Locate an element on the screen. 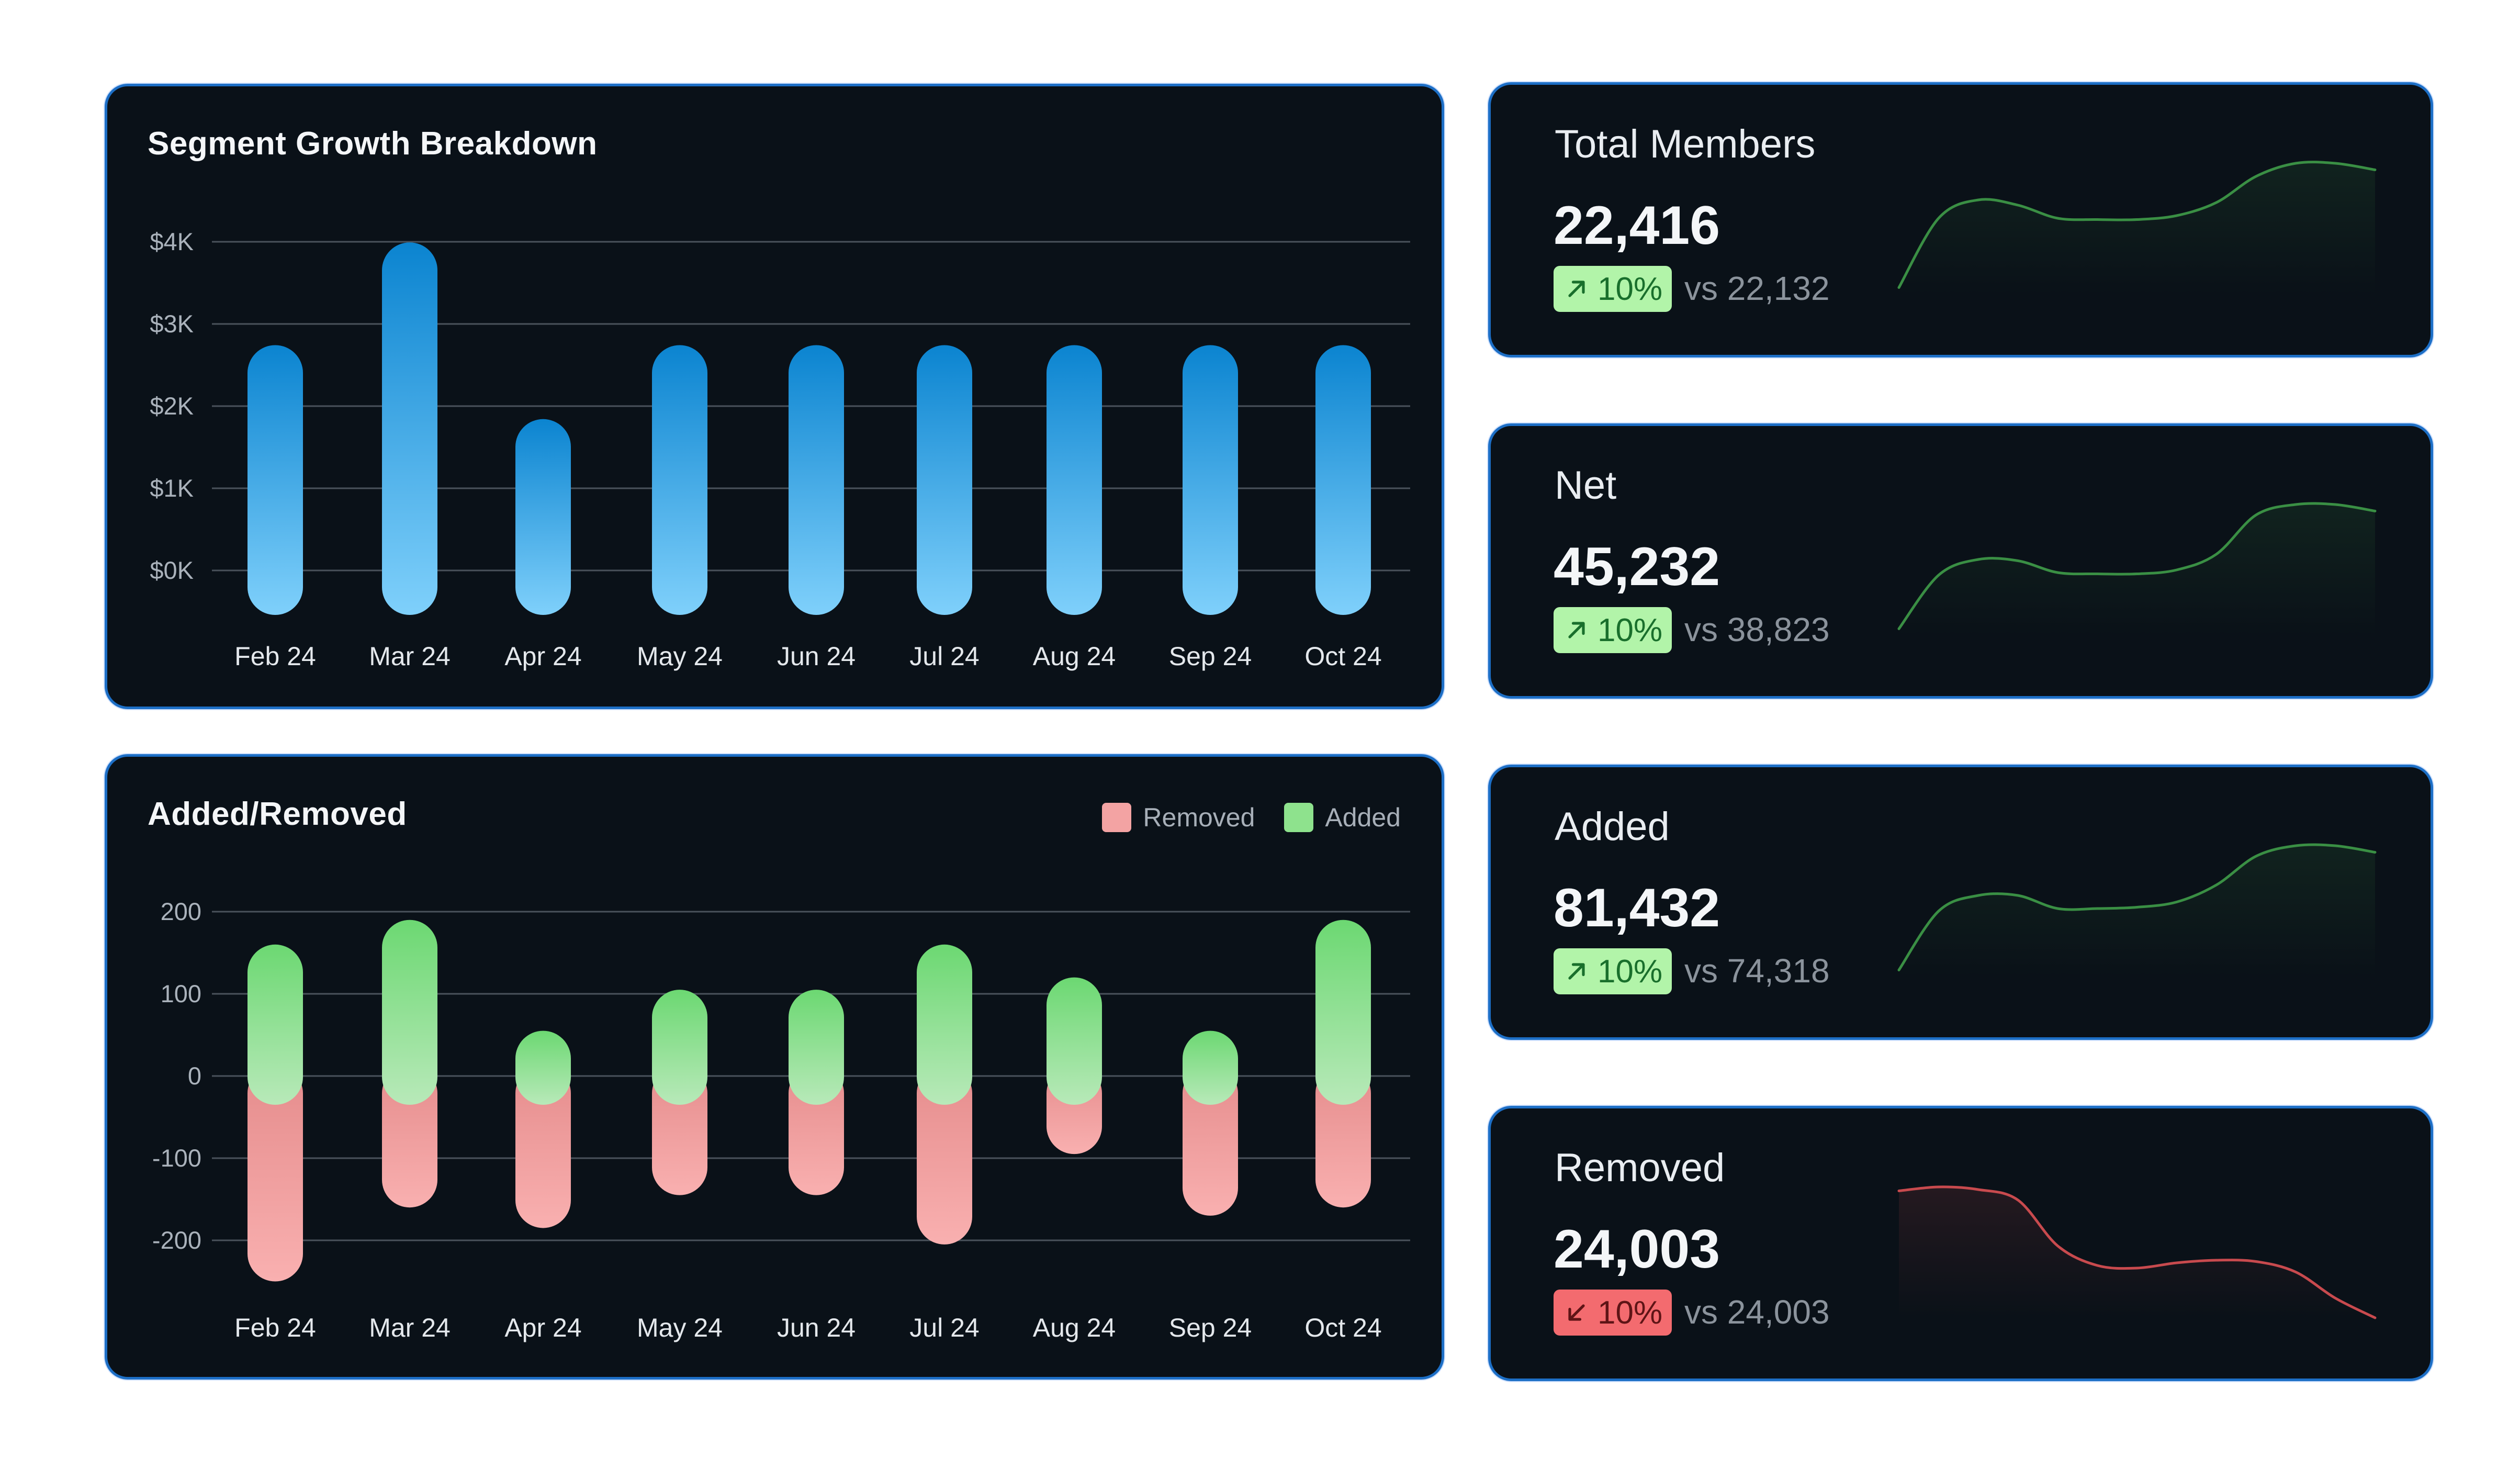  chart-legend: Removed Added is located at coordinates (1251, 818).